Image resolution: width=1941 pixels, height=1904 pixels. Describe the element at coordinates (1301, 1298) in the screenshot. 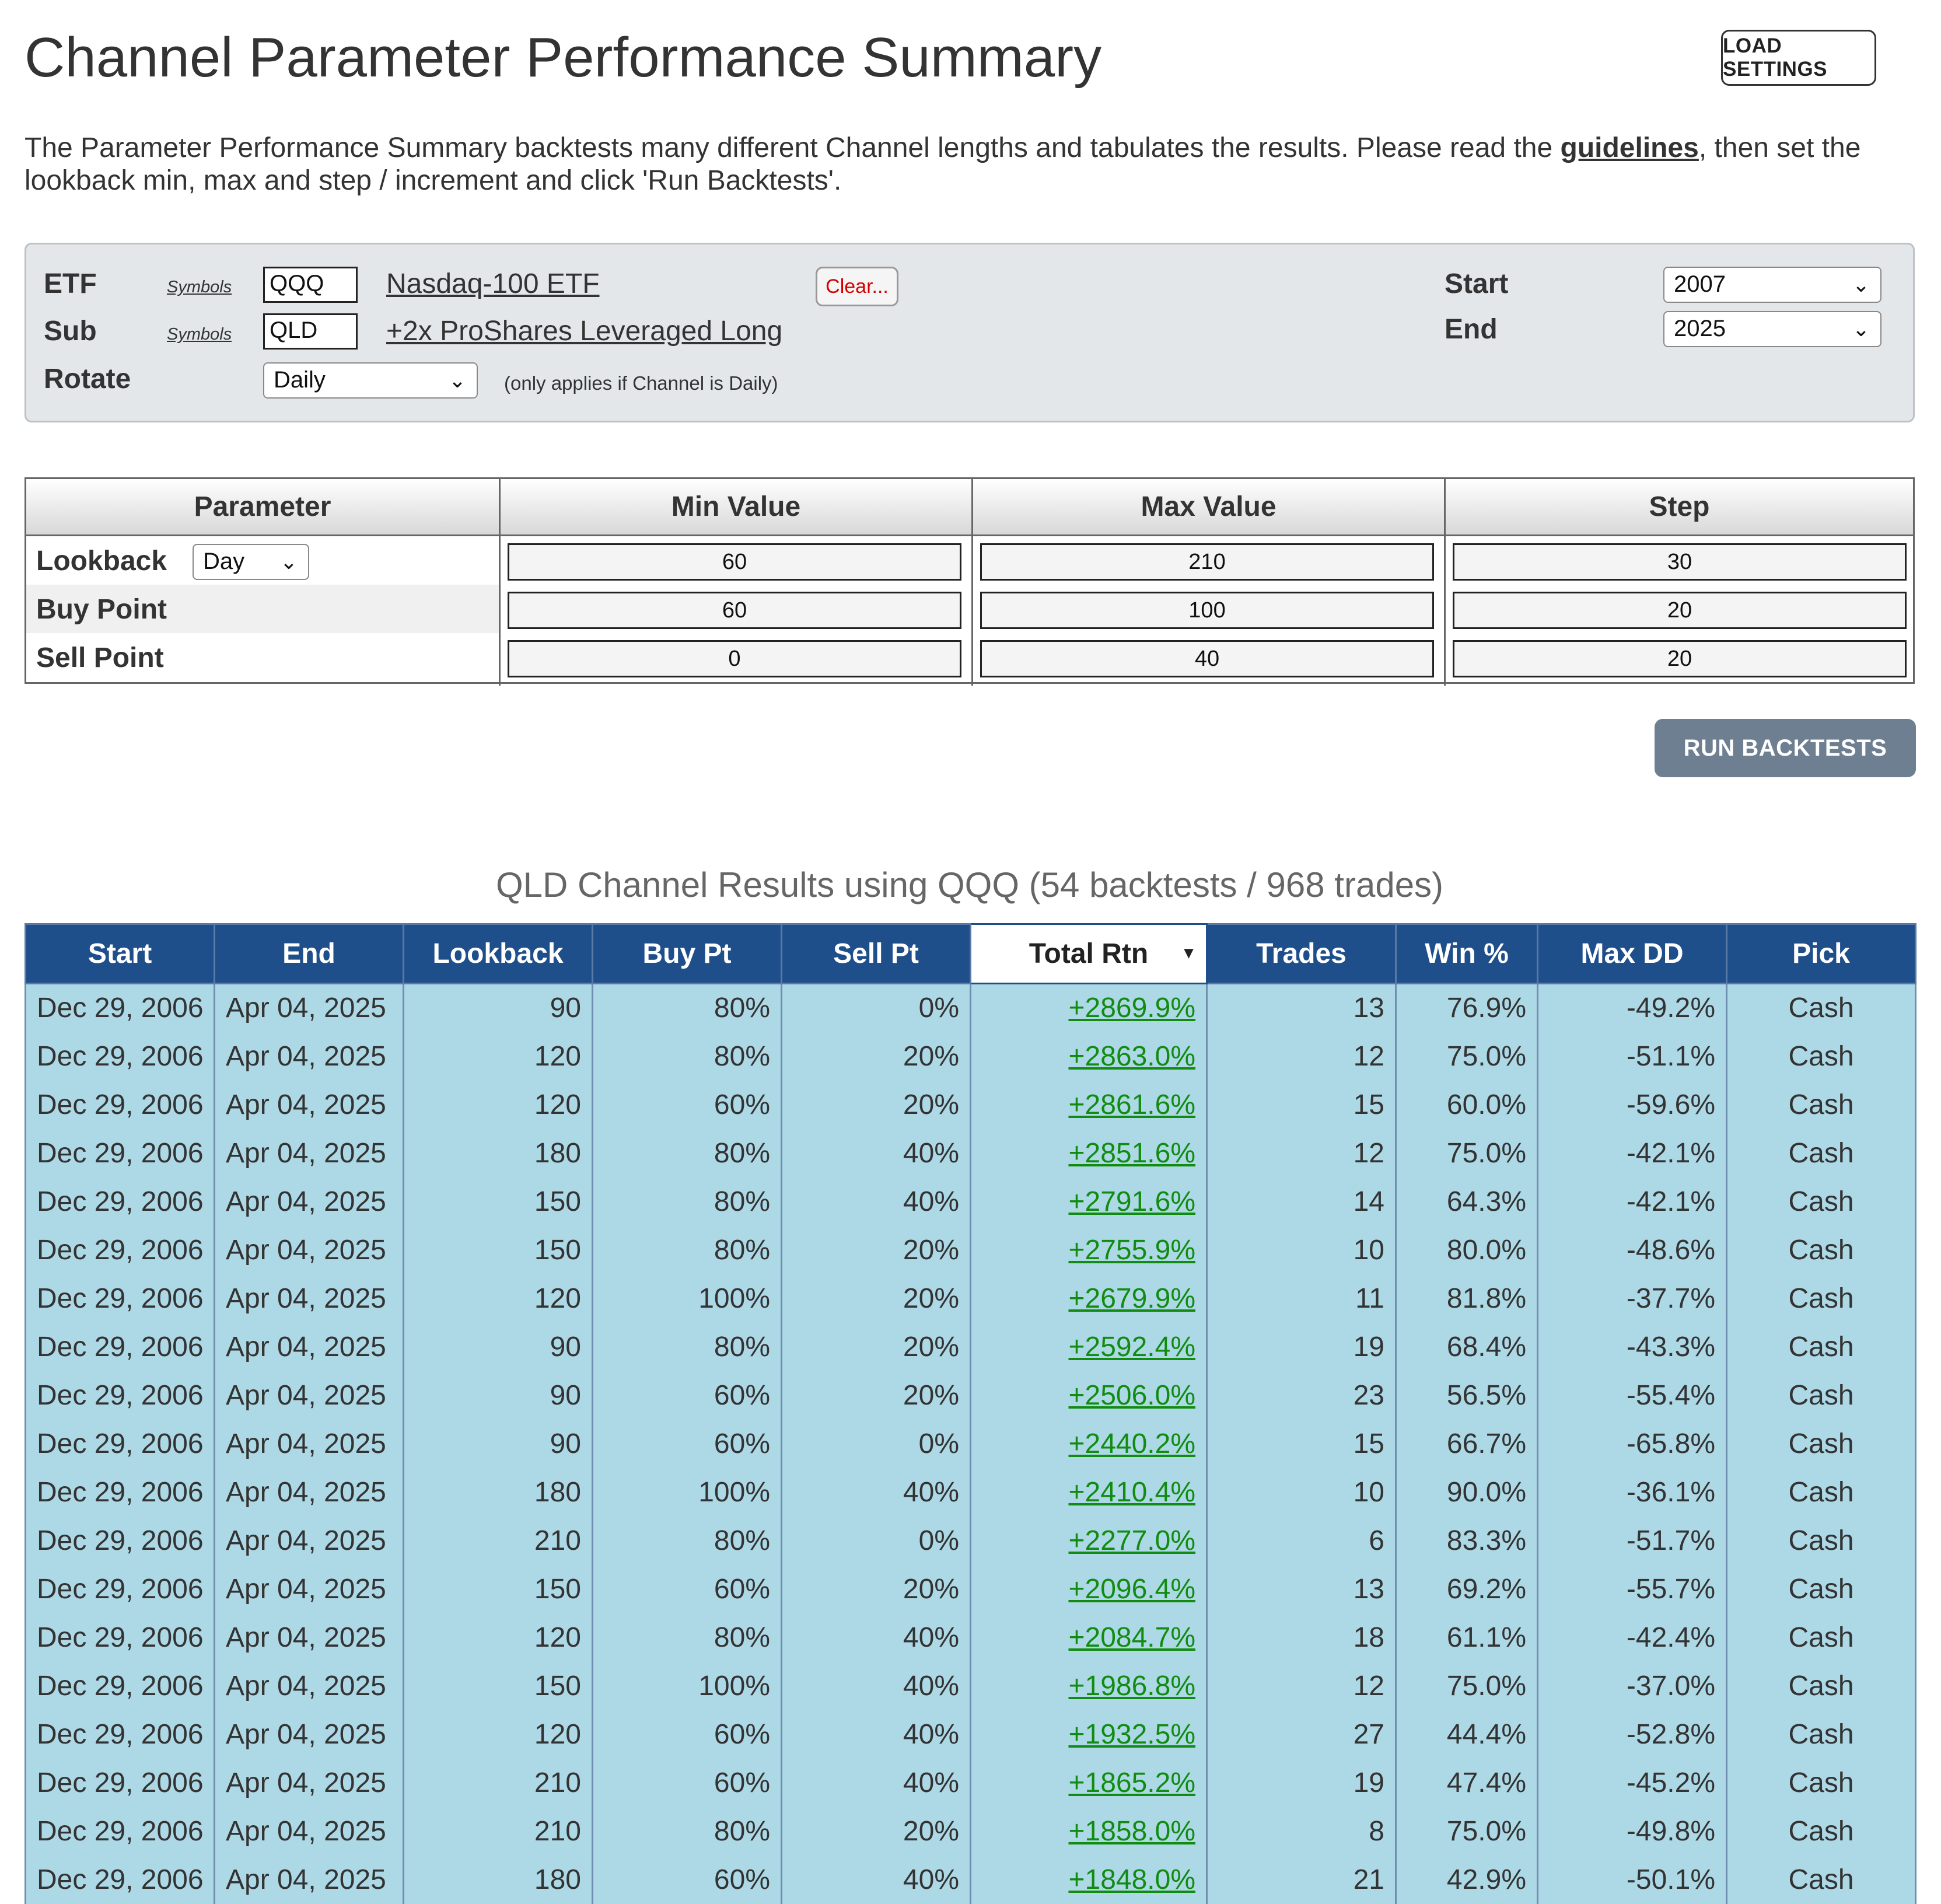

I see `cell-trades: 11` at that location.